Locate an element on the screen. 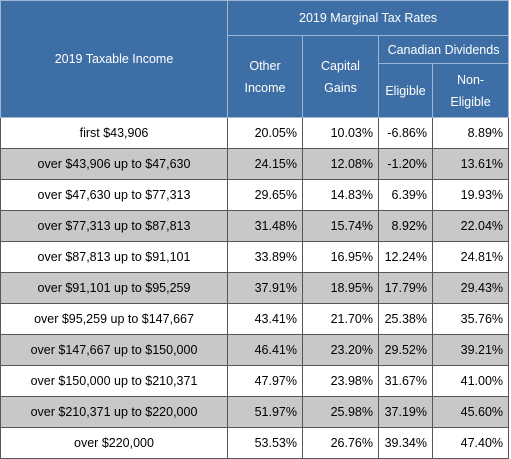  rate-cell: 43.41% is located at coordinates (265, 319).